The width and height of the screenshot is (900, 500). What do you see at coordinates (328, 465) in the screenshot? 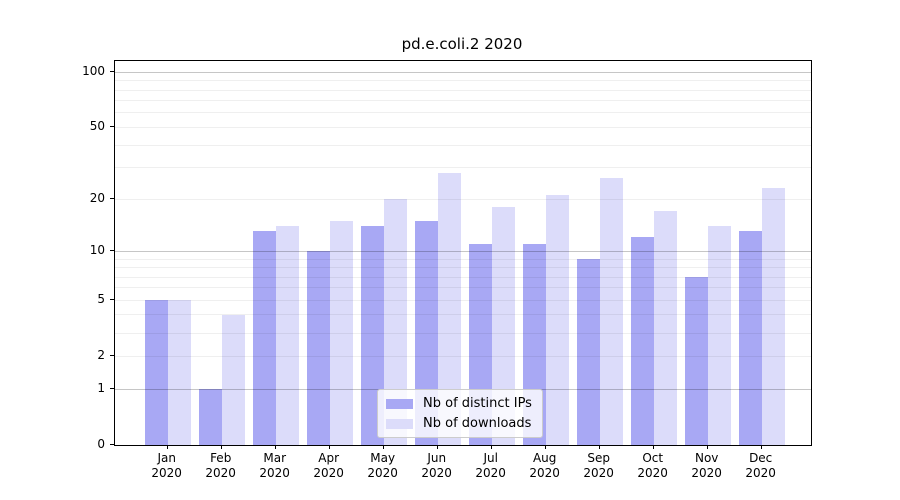
I see `x-tick-label-apr: Apr 2020` at bounding box center [328, 465].